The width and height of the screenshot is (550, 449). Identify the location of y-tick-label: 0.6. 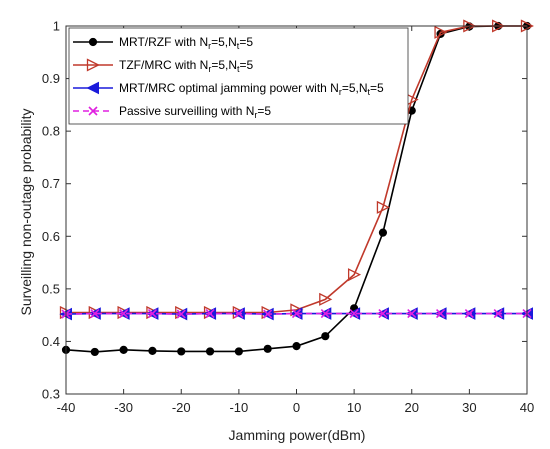
(51, 236).